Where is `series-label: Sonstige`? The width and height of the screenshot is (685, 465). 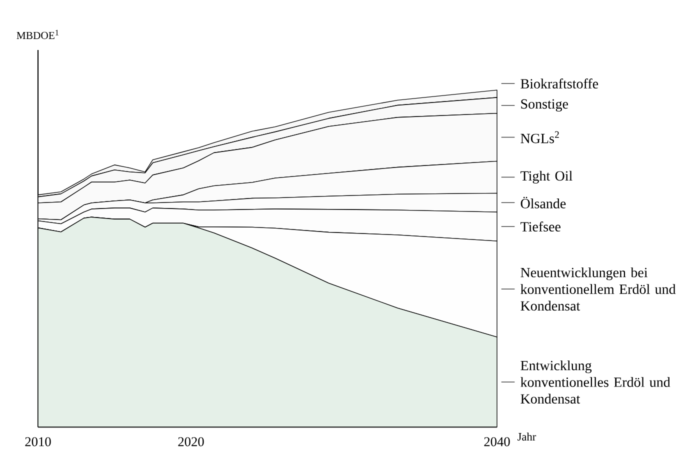 series-label: Sonstige is located at coordinates (544, 105).